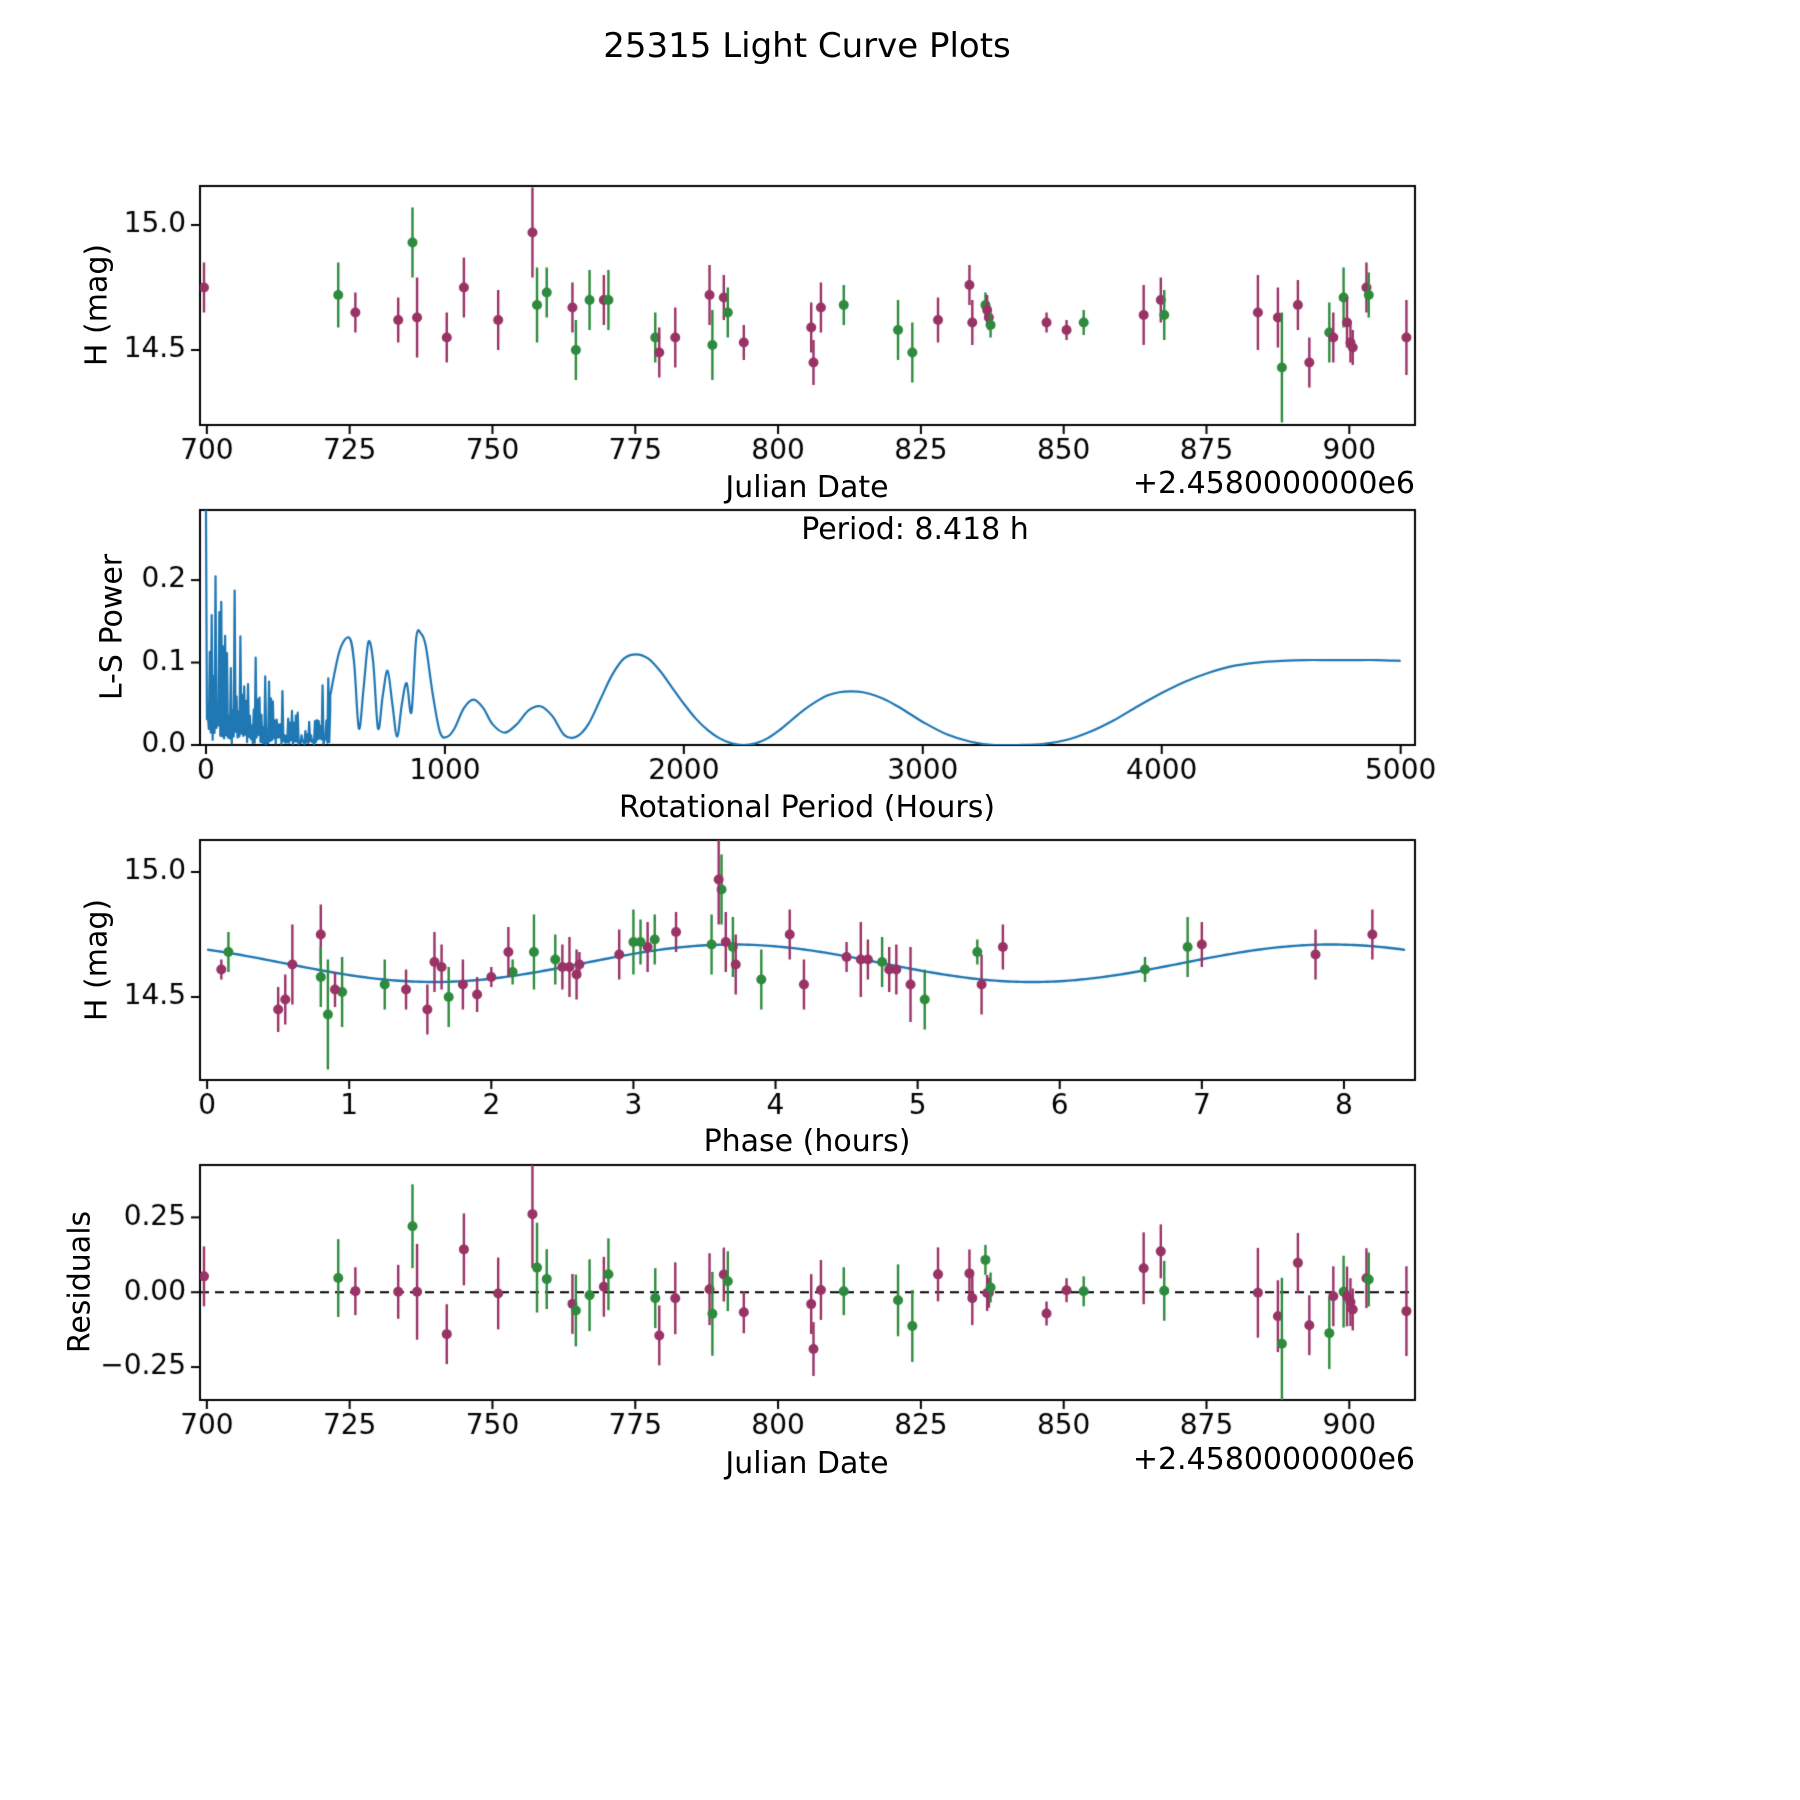 The width and height of the screenshot is (1800, 1800). What do you see at coordinates (807, 807) in the screenshot?
I see `periodogram-xlabel: Rotational Period (Hours)` at bounding box center [807, 807].